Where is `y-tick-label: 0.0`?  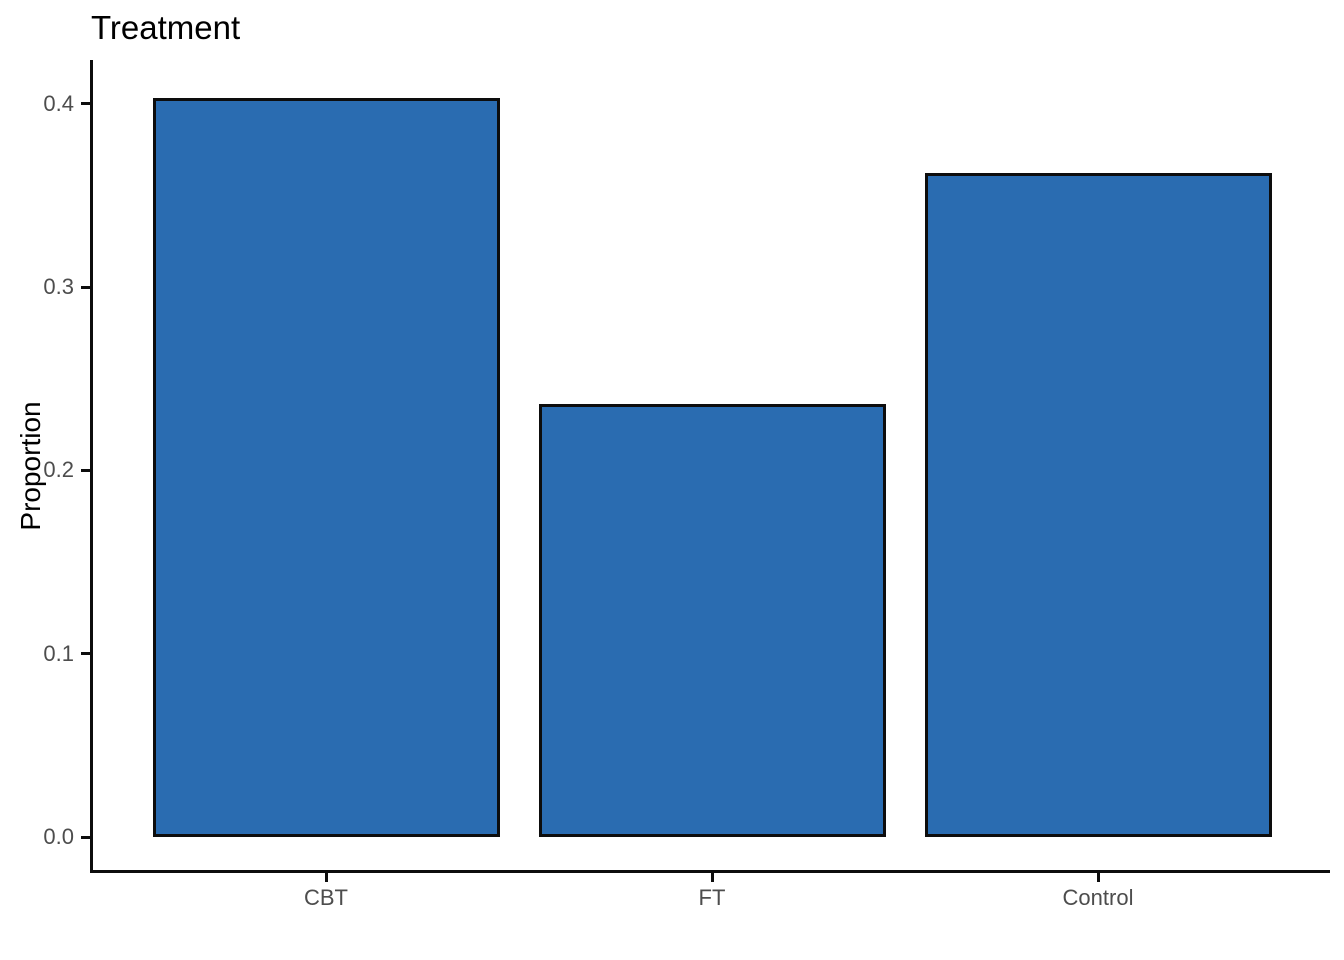
y-tick-label: 0.0 is located at coordinates (58, 836).